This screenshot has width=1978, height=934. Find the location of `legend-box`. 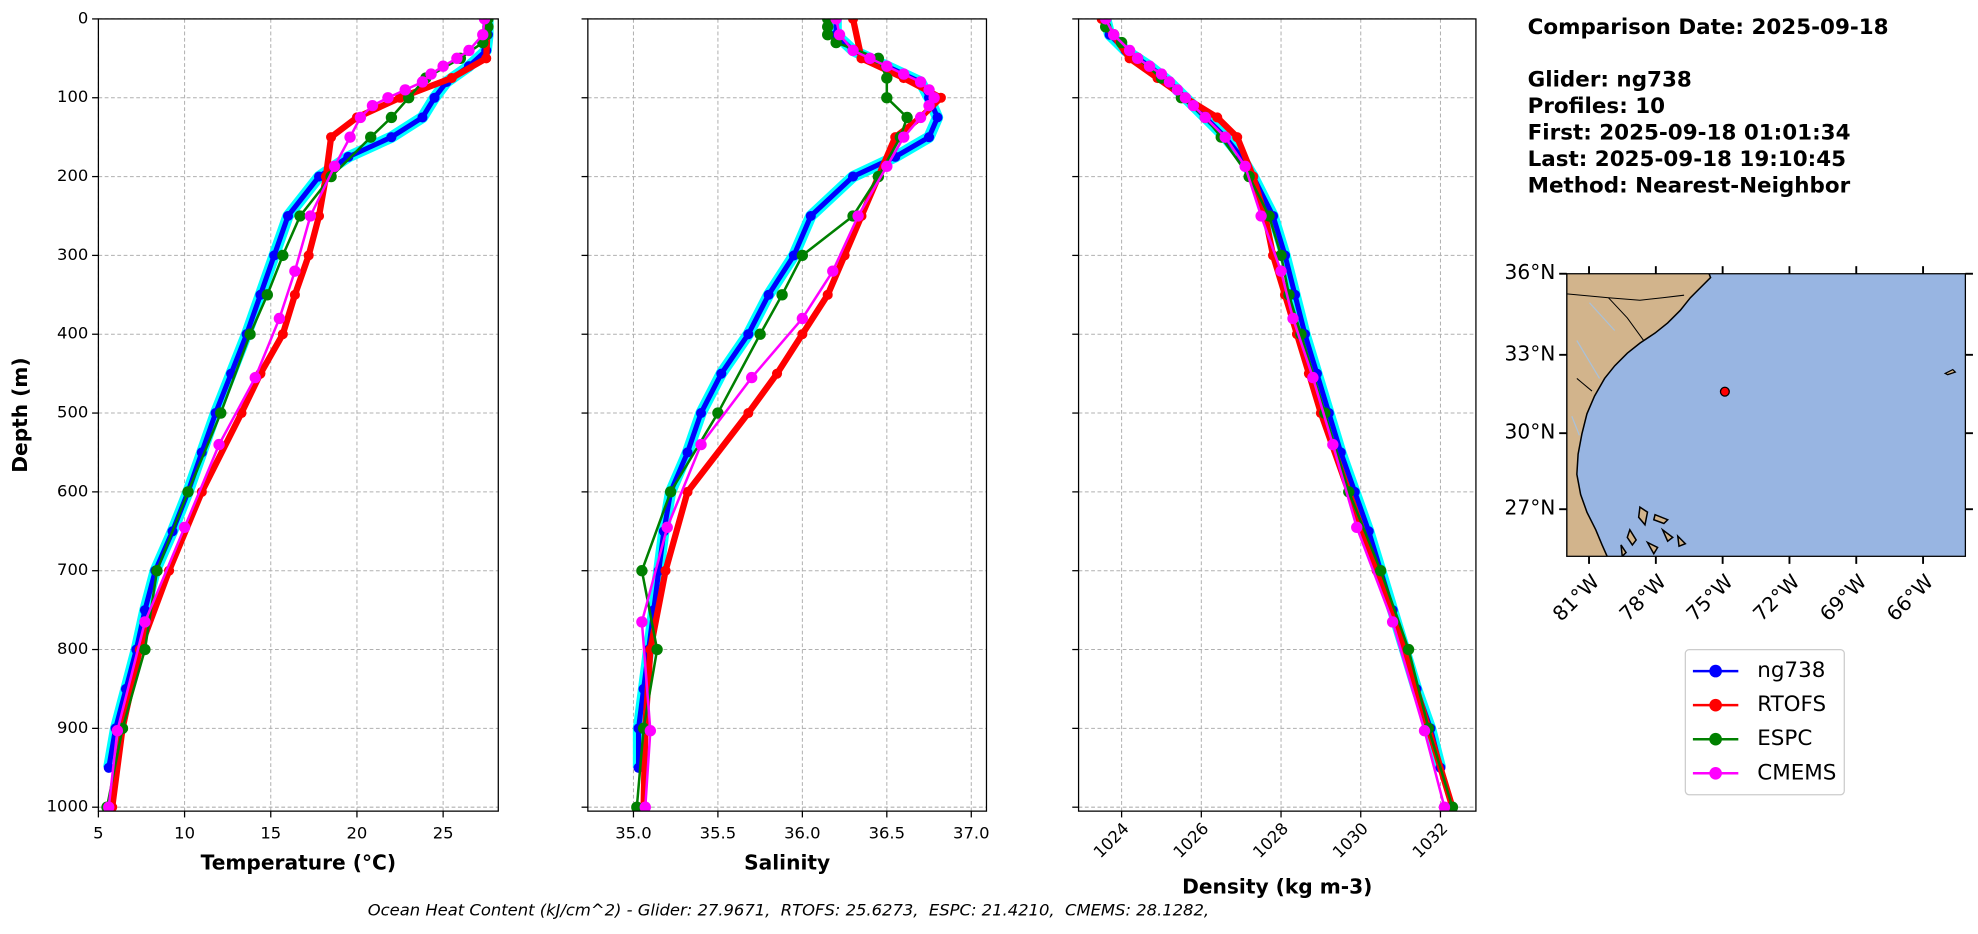

legend-box is located at coordinates (1764, 722).